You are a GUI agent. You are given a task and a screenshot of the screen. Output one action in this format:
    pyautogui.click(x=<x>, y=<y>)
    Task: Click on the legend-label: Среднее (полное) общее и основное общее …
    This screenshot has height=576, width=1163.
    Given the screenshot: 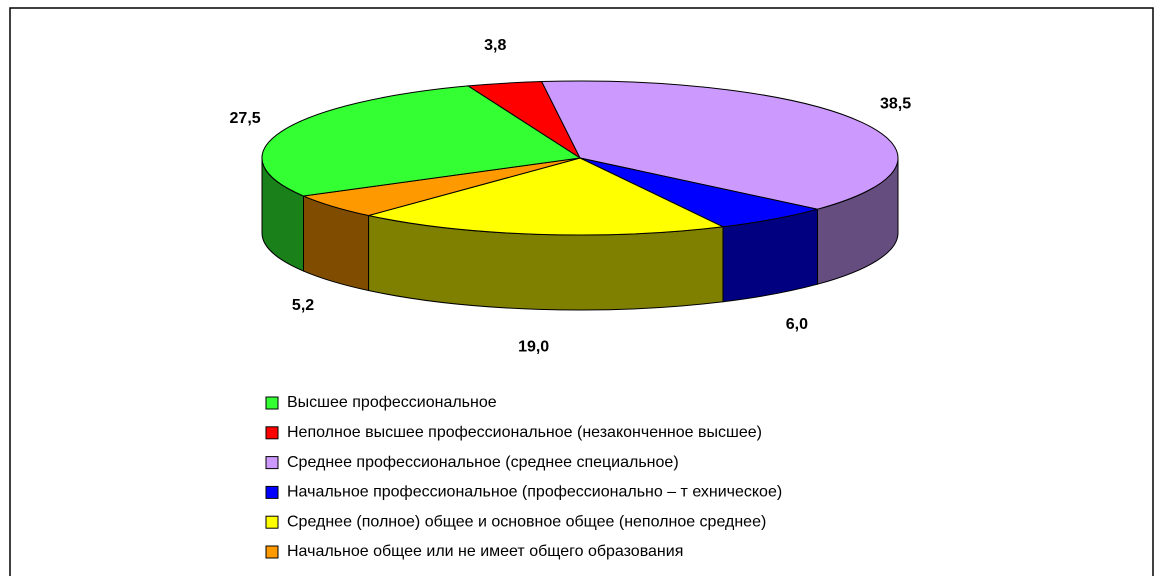 What is the action you would take?
    pyautogui.click(x=526, y=521)
    